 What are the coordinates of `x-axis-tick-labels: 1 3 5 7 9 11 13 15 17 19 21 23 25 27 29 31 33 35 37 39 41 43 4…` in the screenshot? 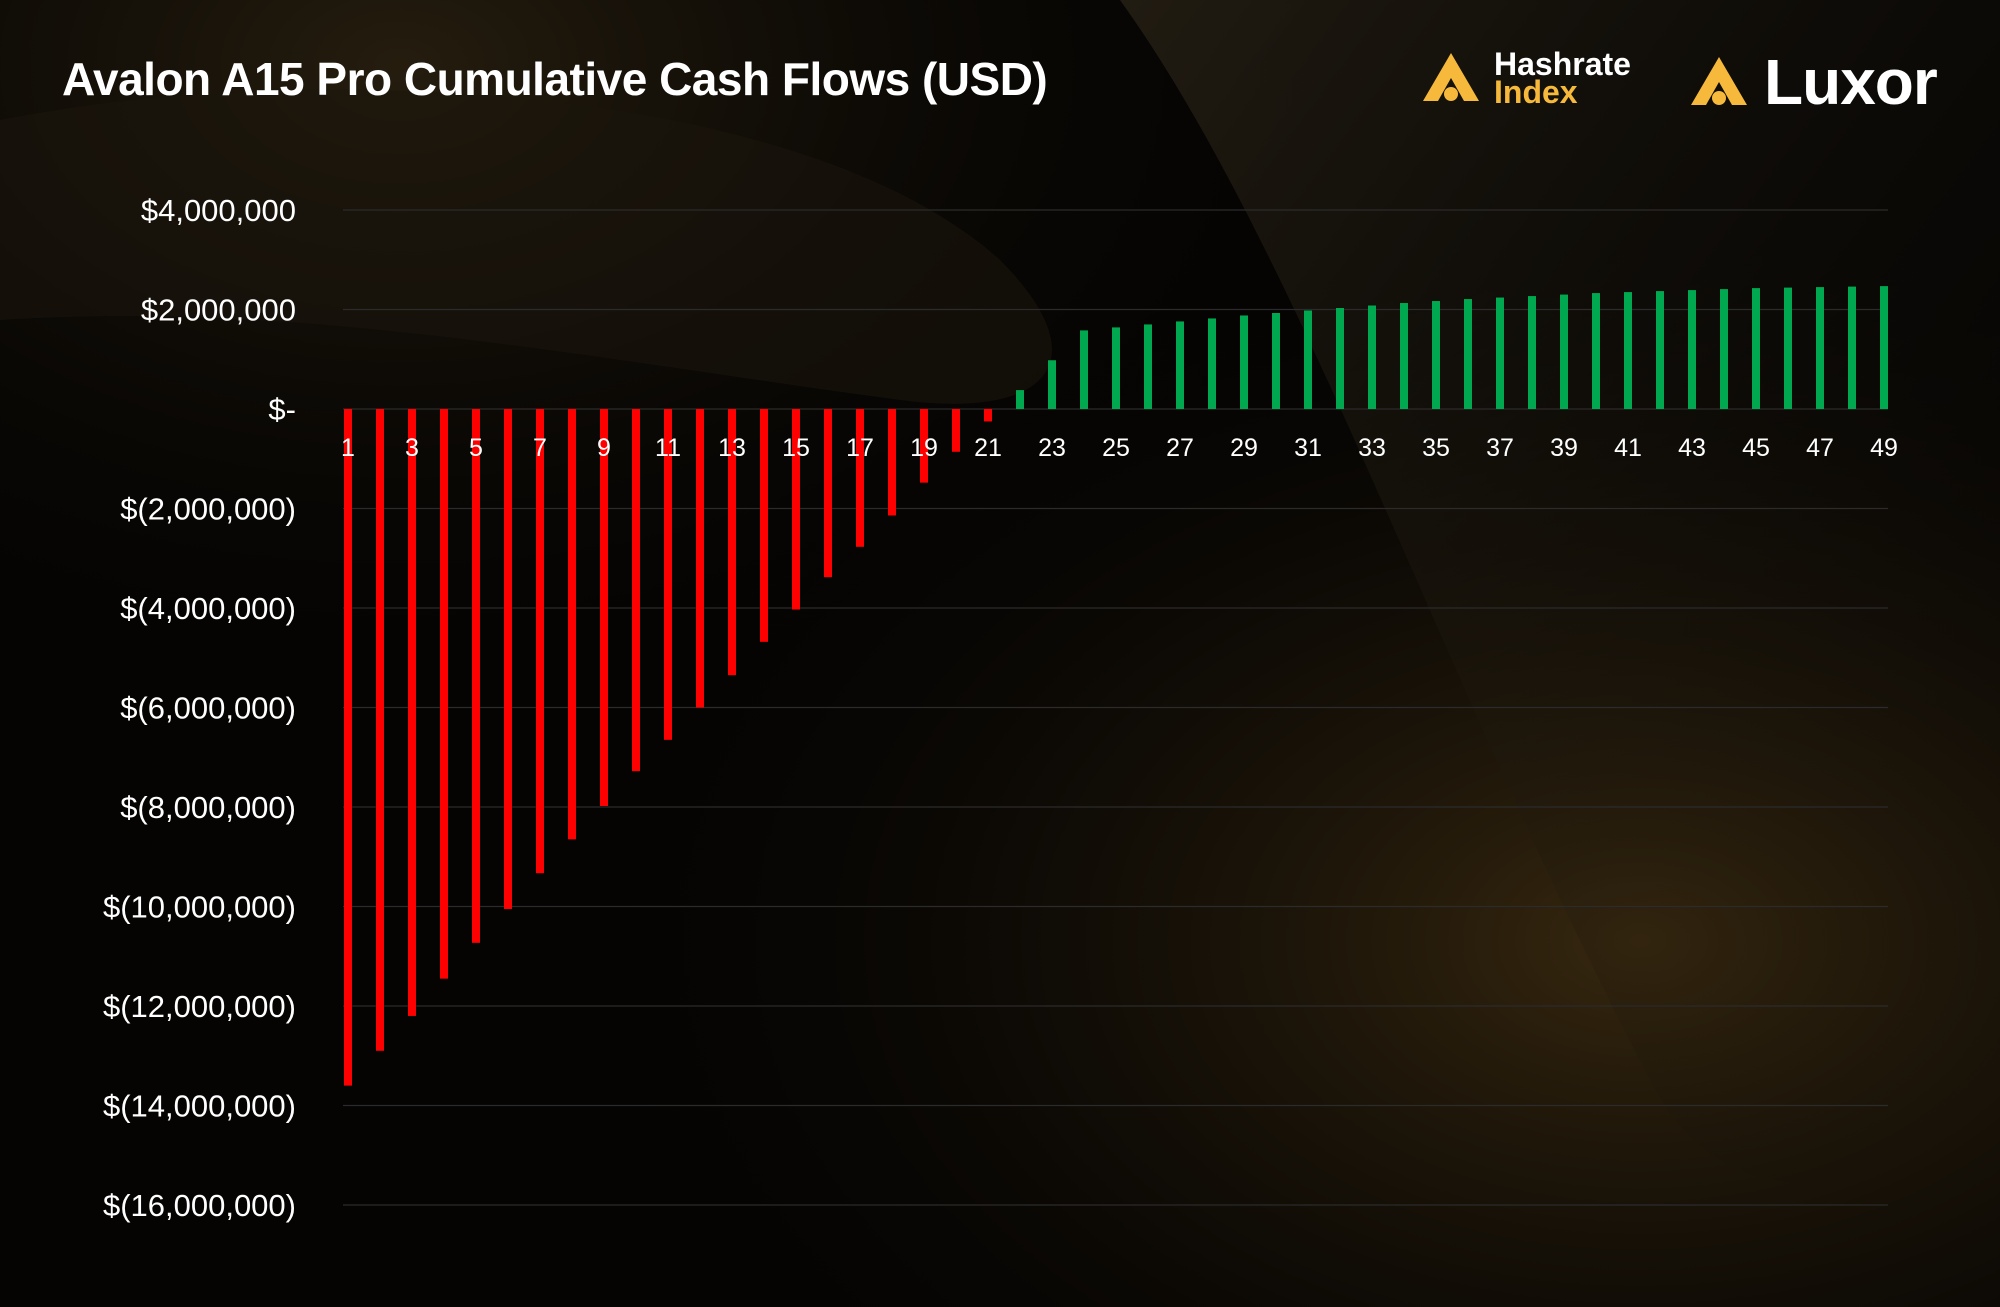 It's located at (1119, 448).